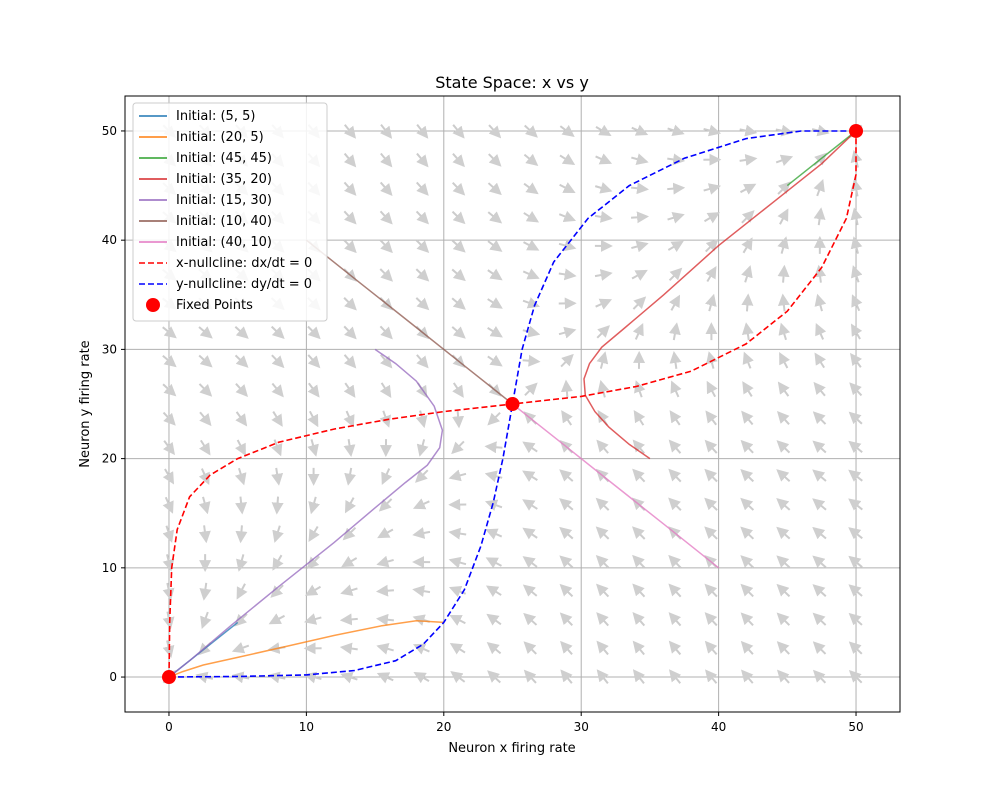  I want to click on x-tick-label: 50, so click(855, 727).